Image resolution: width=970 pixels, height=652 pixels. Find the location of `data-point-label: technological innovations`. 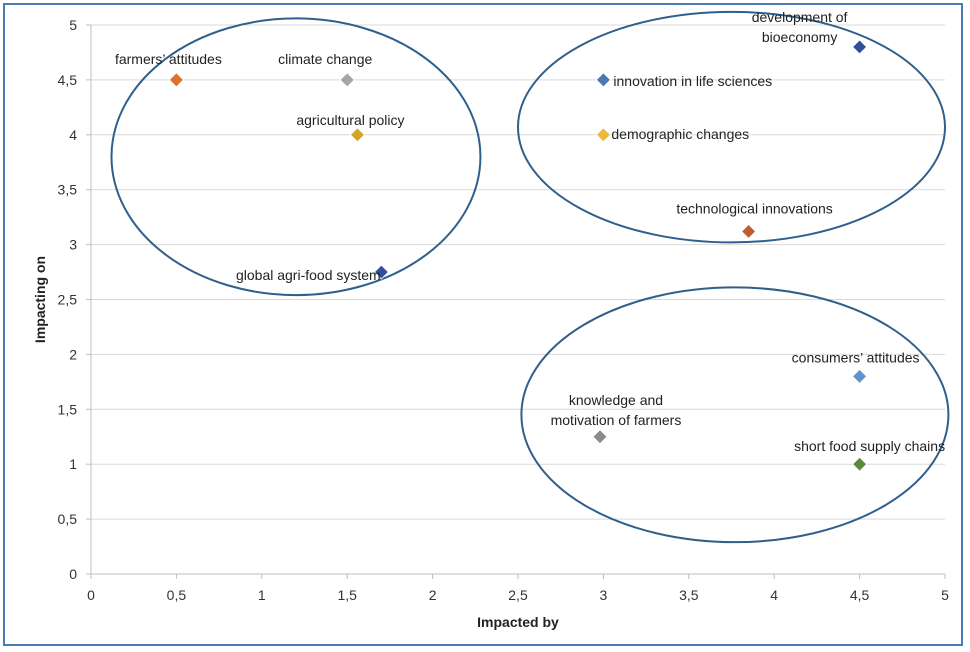

data-point-label: technological innovations is located at coordinates (754, 208).